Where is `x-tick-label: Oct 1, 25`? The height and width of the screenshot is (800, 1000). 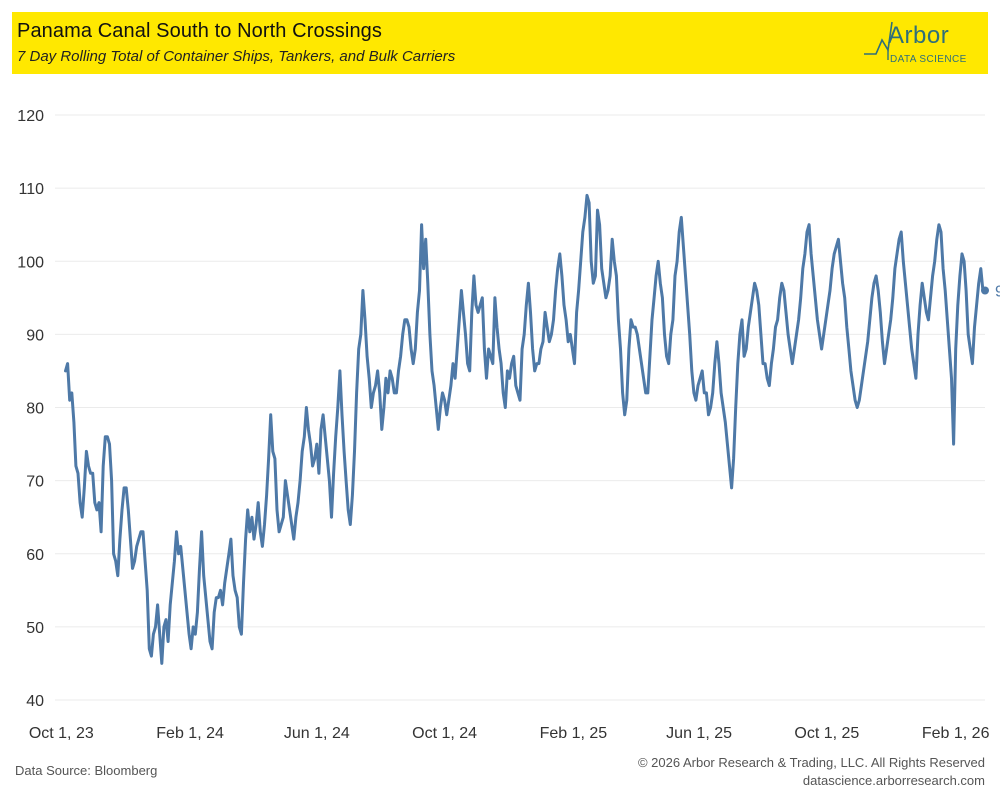
x-tick-label: Oct 1, 25 is located at coordinates (826, 733).